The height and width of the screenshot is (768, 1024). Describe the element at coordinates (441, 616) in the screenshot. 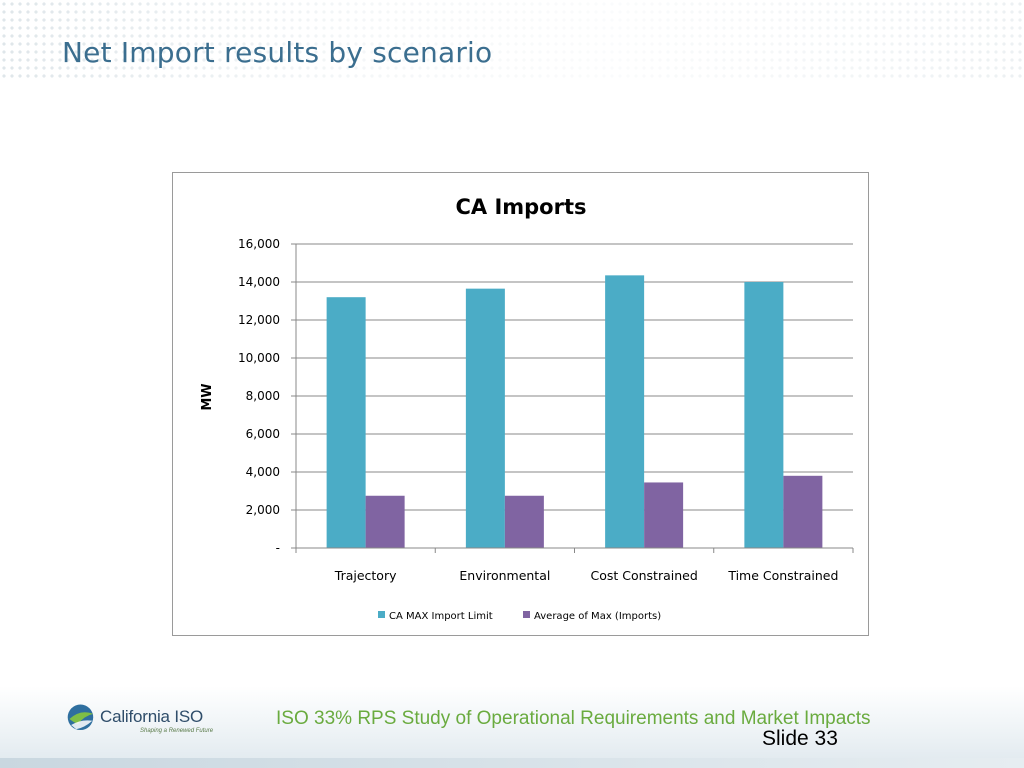

I see `legend-label: CA MAX Import Limit` at that location.